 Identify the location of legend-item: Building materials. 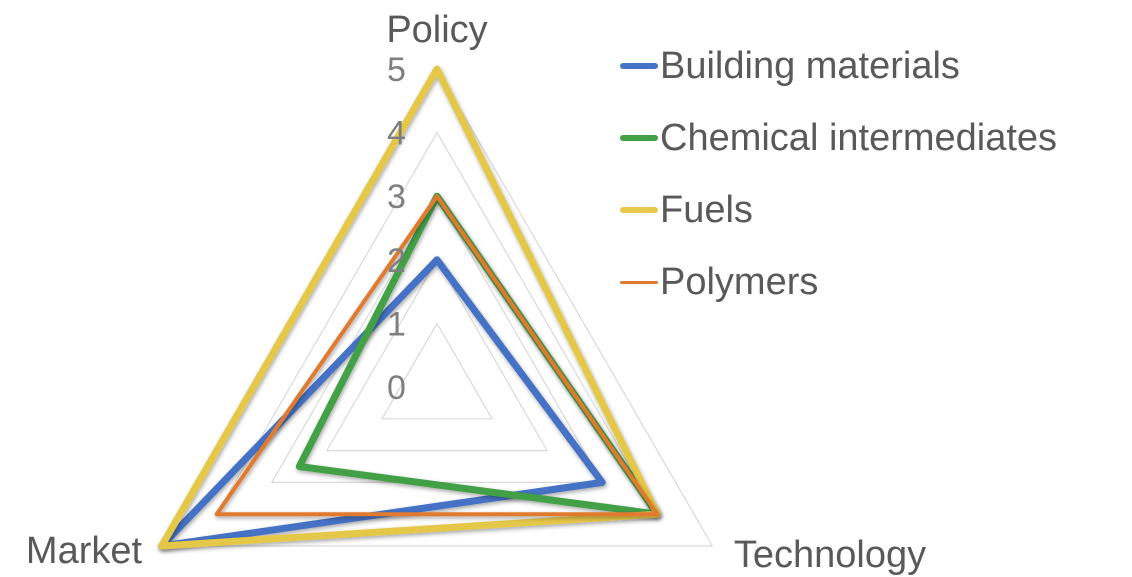
(838, 66).